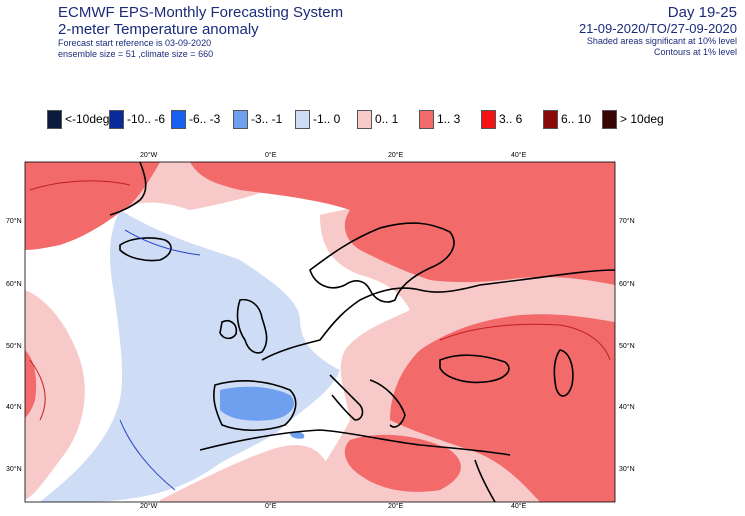  I want to click on legend-item: 1.. 3, so click(439, 119).